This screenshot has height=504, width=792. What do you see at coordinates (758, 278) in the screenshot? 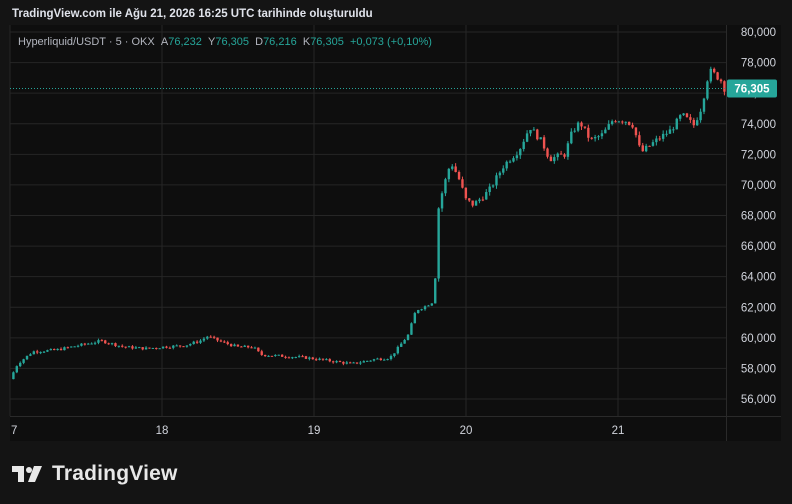
I see `price-tick-label: 64,000` at bounding box center [758, 278].